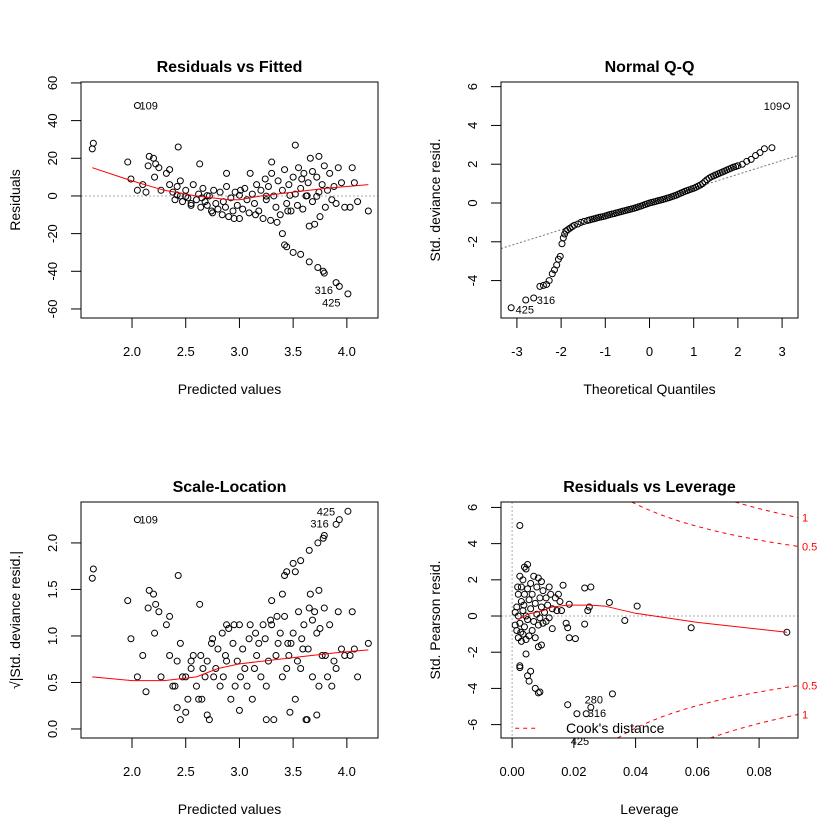 This screenshot has width=840, height=840. Describe the element at coordinates (693, 351) in the screenshot. I see `x-tick-label: 1` at that location.